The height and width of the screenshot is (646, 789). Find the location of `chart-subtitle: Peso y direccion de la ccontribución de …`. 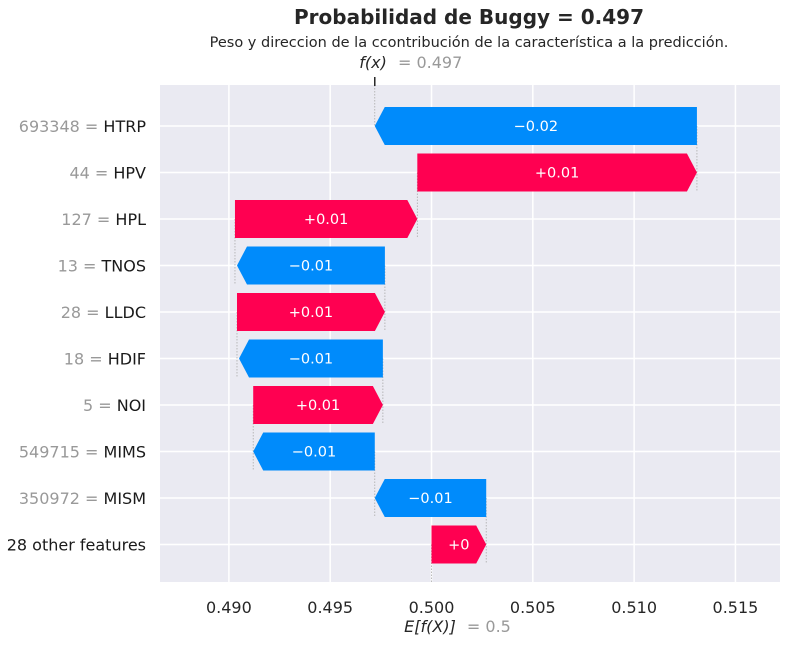

chart-subtitle: Peso y direccion de la ccontribución de … is located at coordinates (469, 43).